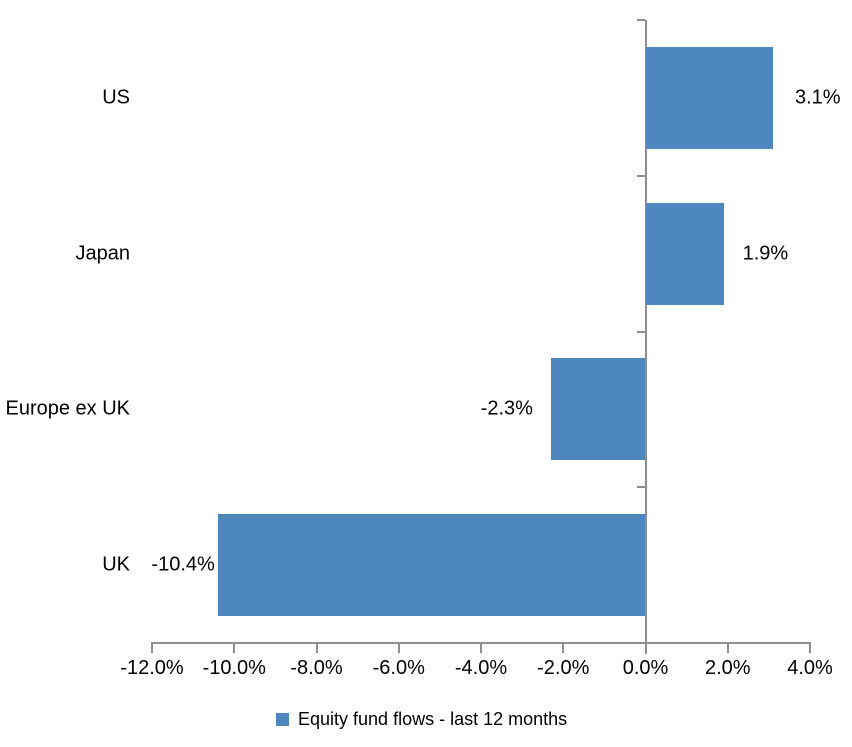 Image resolution: width=852 pixels, height=747 pixels. I want to click on x-tick--12-0-, so click(152, 648).